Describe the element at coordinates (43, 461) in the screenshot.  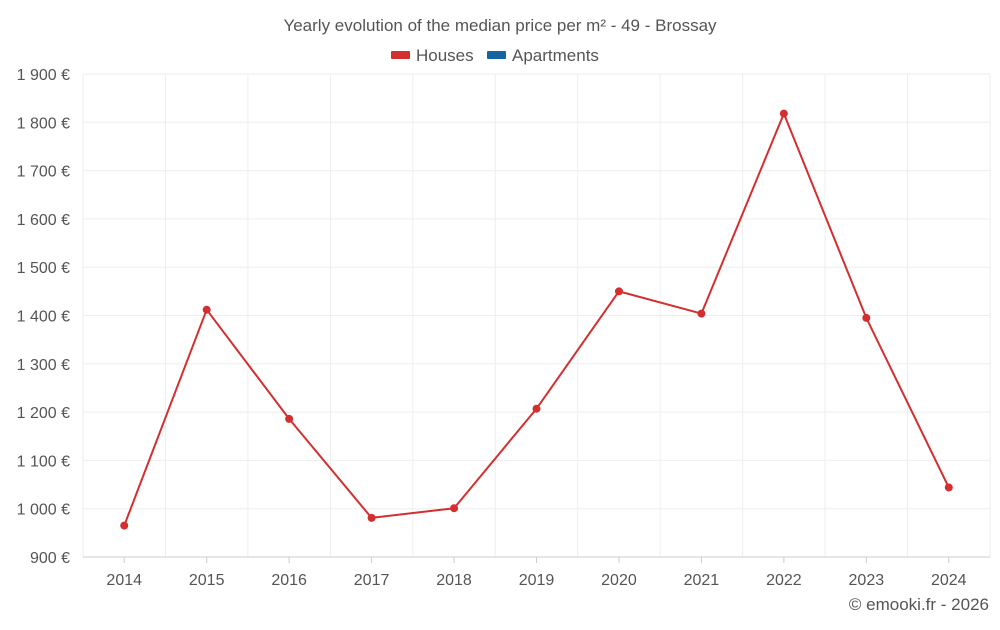
I see `y-tick-label: 1 100 €` at that location.